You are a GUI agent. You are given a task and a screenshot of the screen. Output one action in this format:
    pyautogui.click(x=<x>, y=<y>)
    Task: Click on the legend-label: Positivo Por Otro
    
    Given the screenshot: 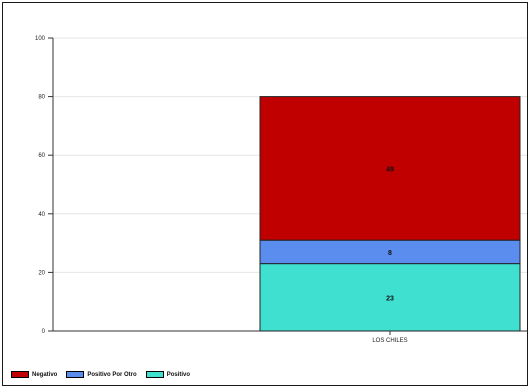 What is the action you would take?
    pyautogui.click(x=112, y=374)
    